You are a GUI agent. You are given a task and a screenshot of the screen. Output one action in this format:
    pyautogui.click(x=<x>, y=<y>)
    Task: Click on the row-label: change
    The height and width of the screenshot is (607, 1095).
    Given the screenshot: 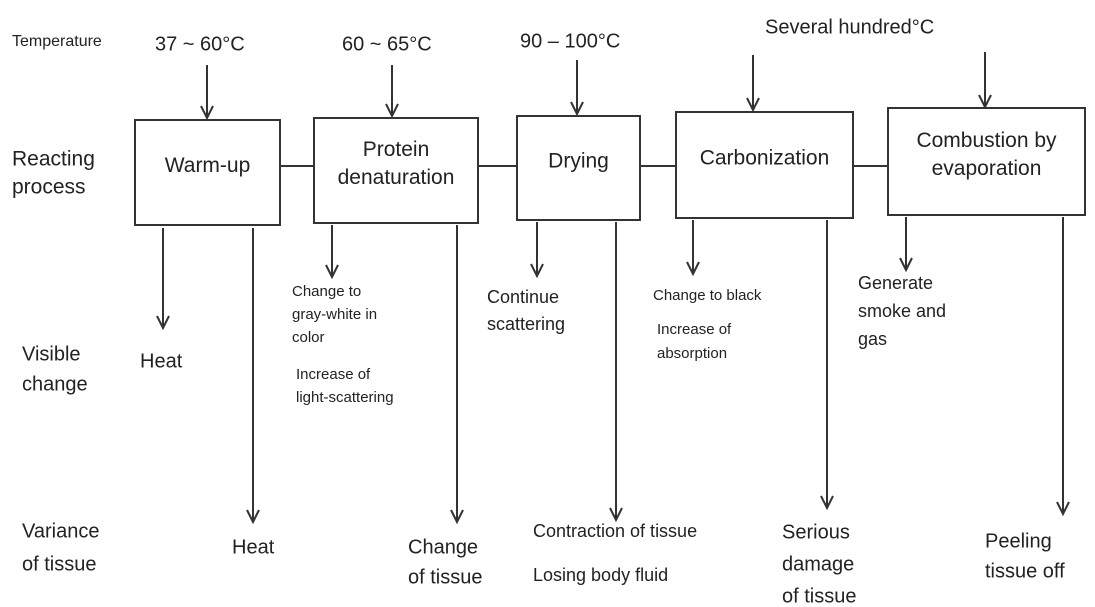 What is the action you would take?
    pyautogui.click(x=55, y=384)
    